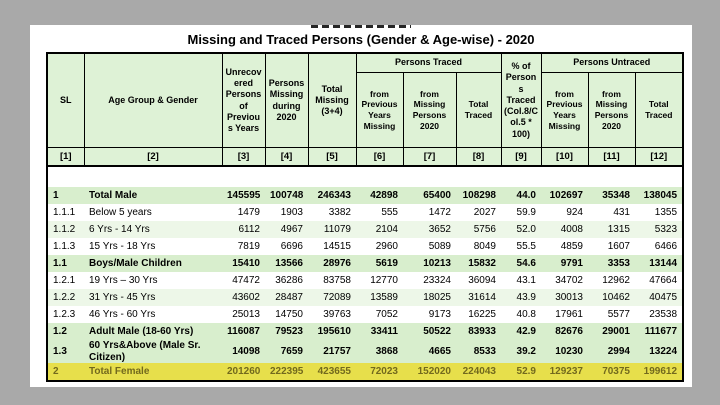 This screenshot has width=720, height=405. I want to click on row-sl: 1.2.2, so click(65, 297).